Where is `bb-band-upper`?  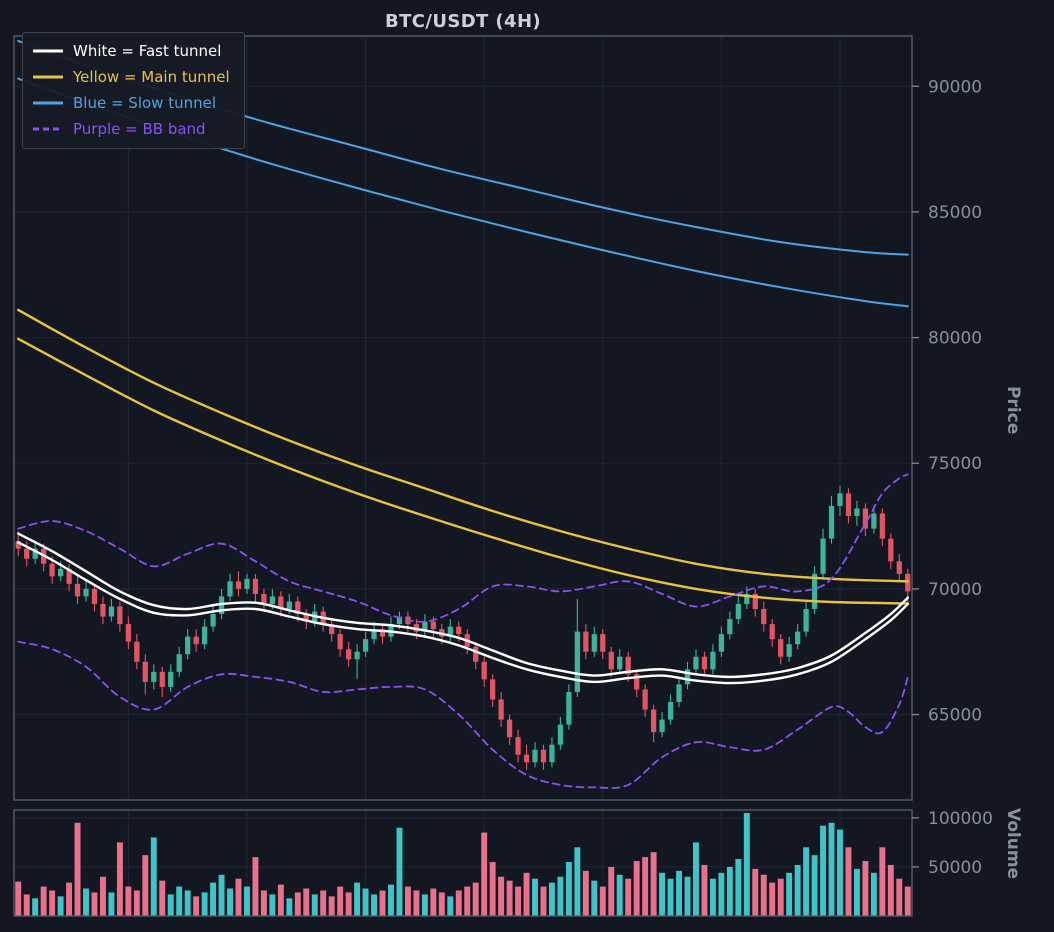 bb-band-upper is located at coordinates (463, 548).